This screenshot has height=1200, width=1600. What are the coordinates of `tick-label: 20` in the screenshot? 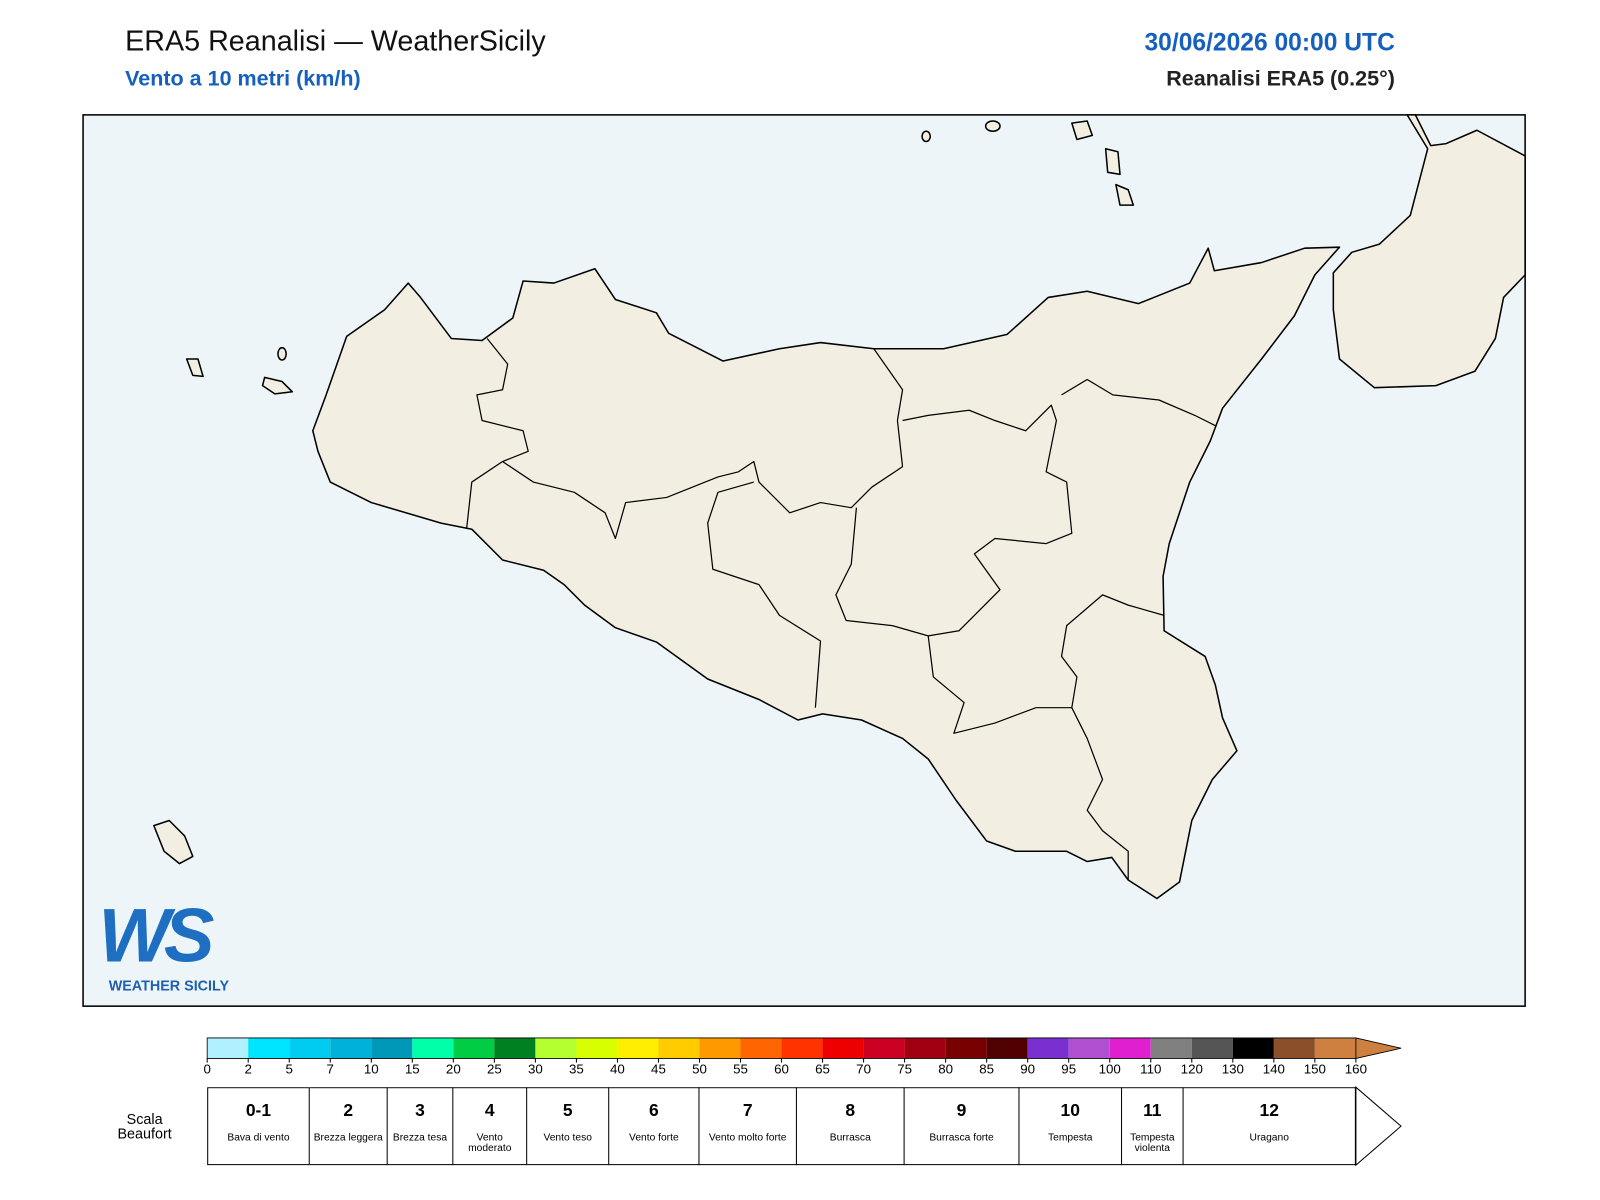 It's located at (453, 1068).